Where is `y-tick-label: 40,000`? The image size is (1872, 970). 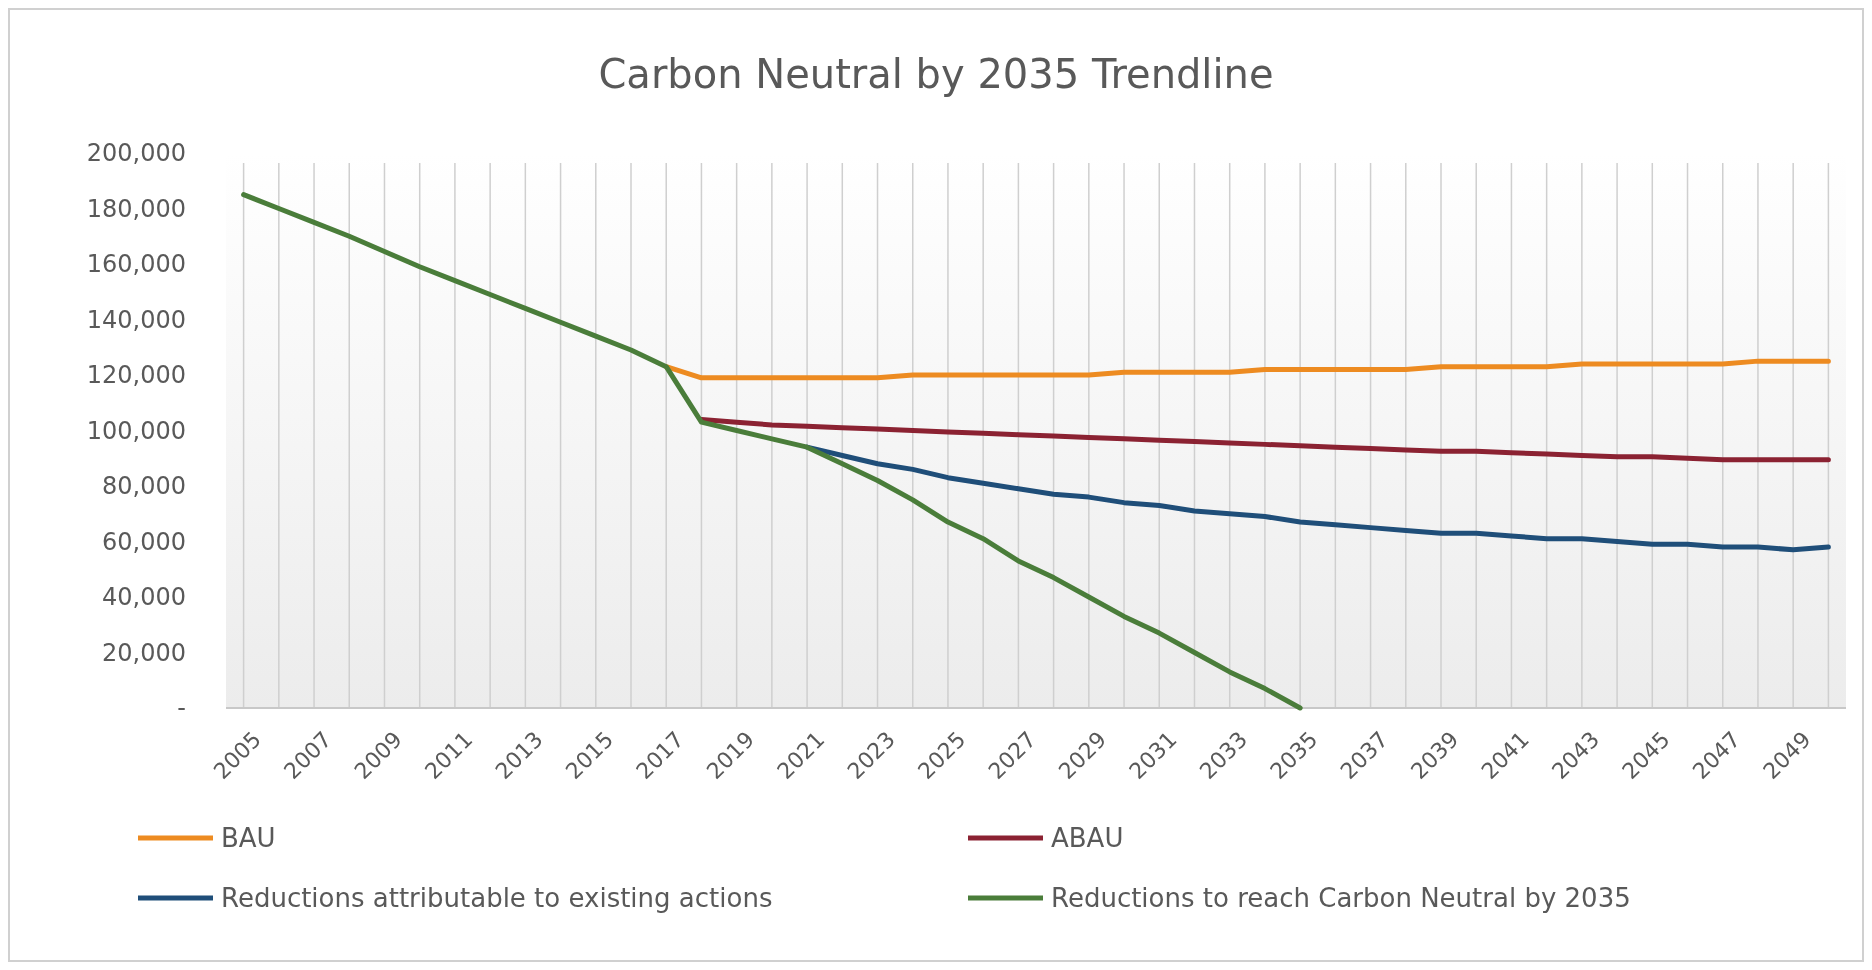
y-tick-label: 40,000 is located at coordinates (144, 597).